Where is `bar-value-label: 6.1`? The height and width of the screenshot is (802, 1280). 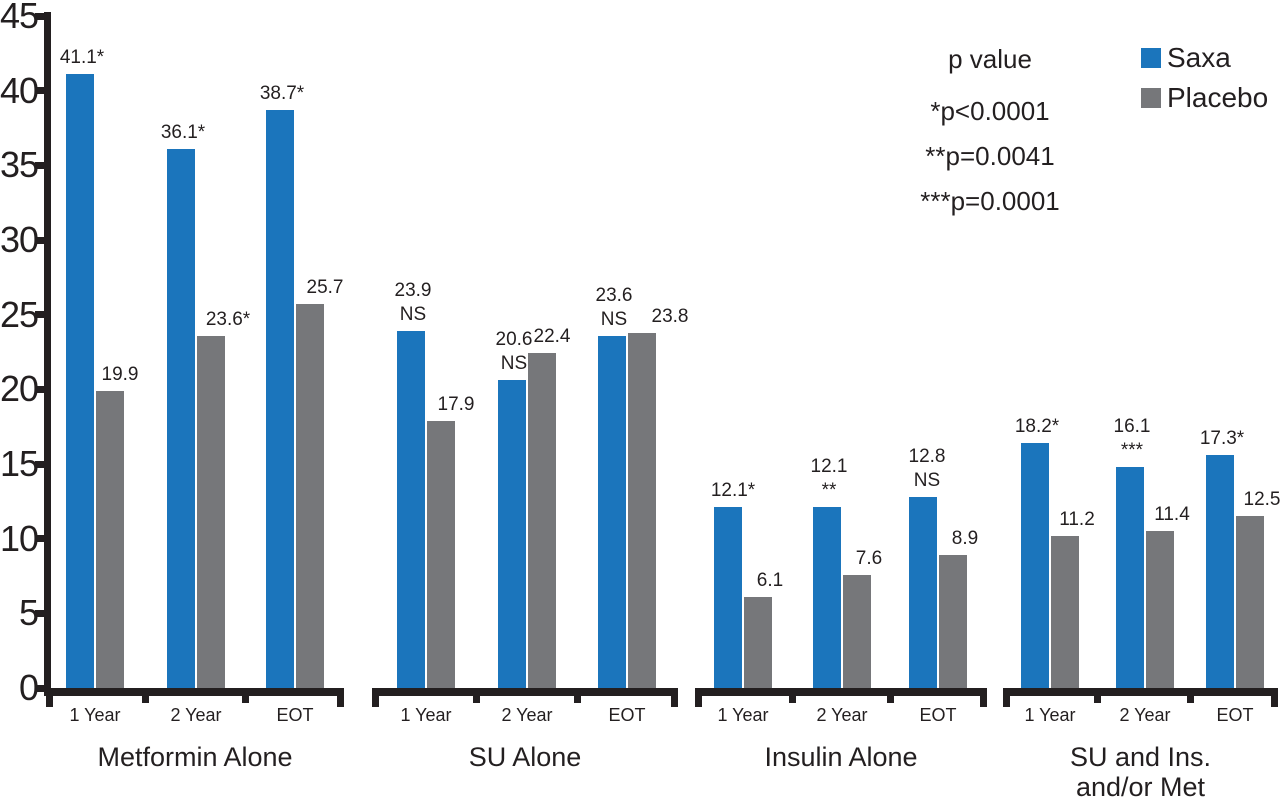 bar-value-label: 6.1 is located at coordinates (770, 580).